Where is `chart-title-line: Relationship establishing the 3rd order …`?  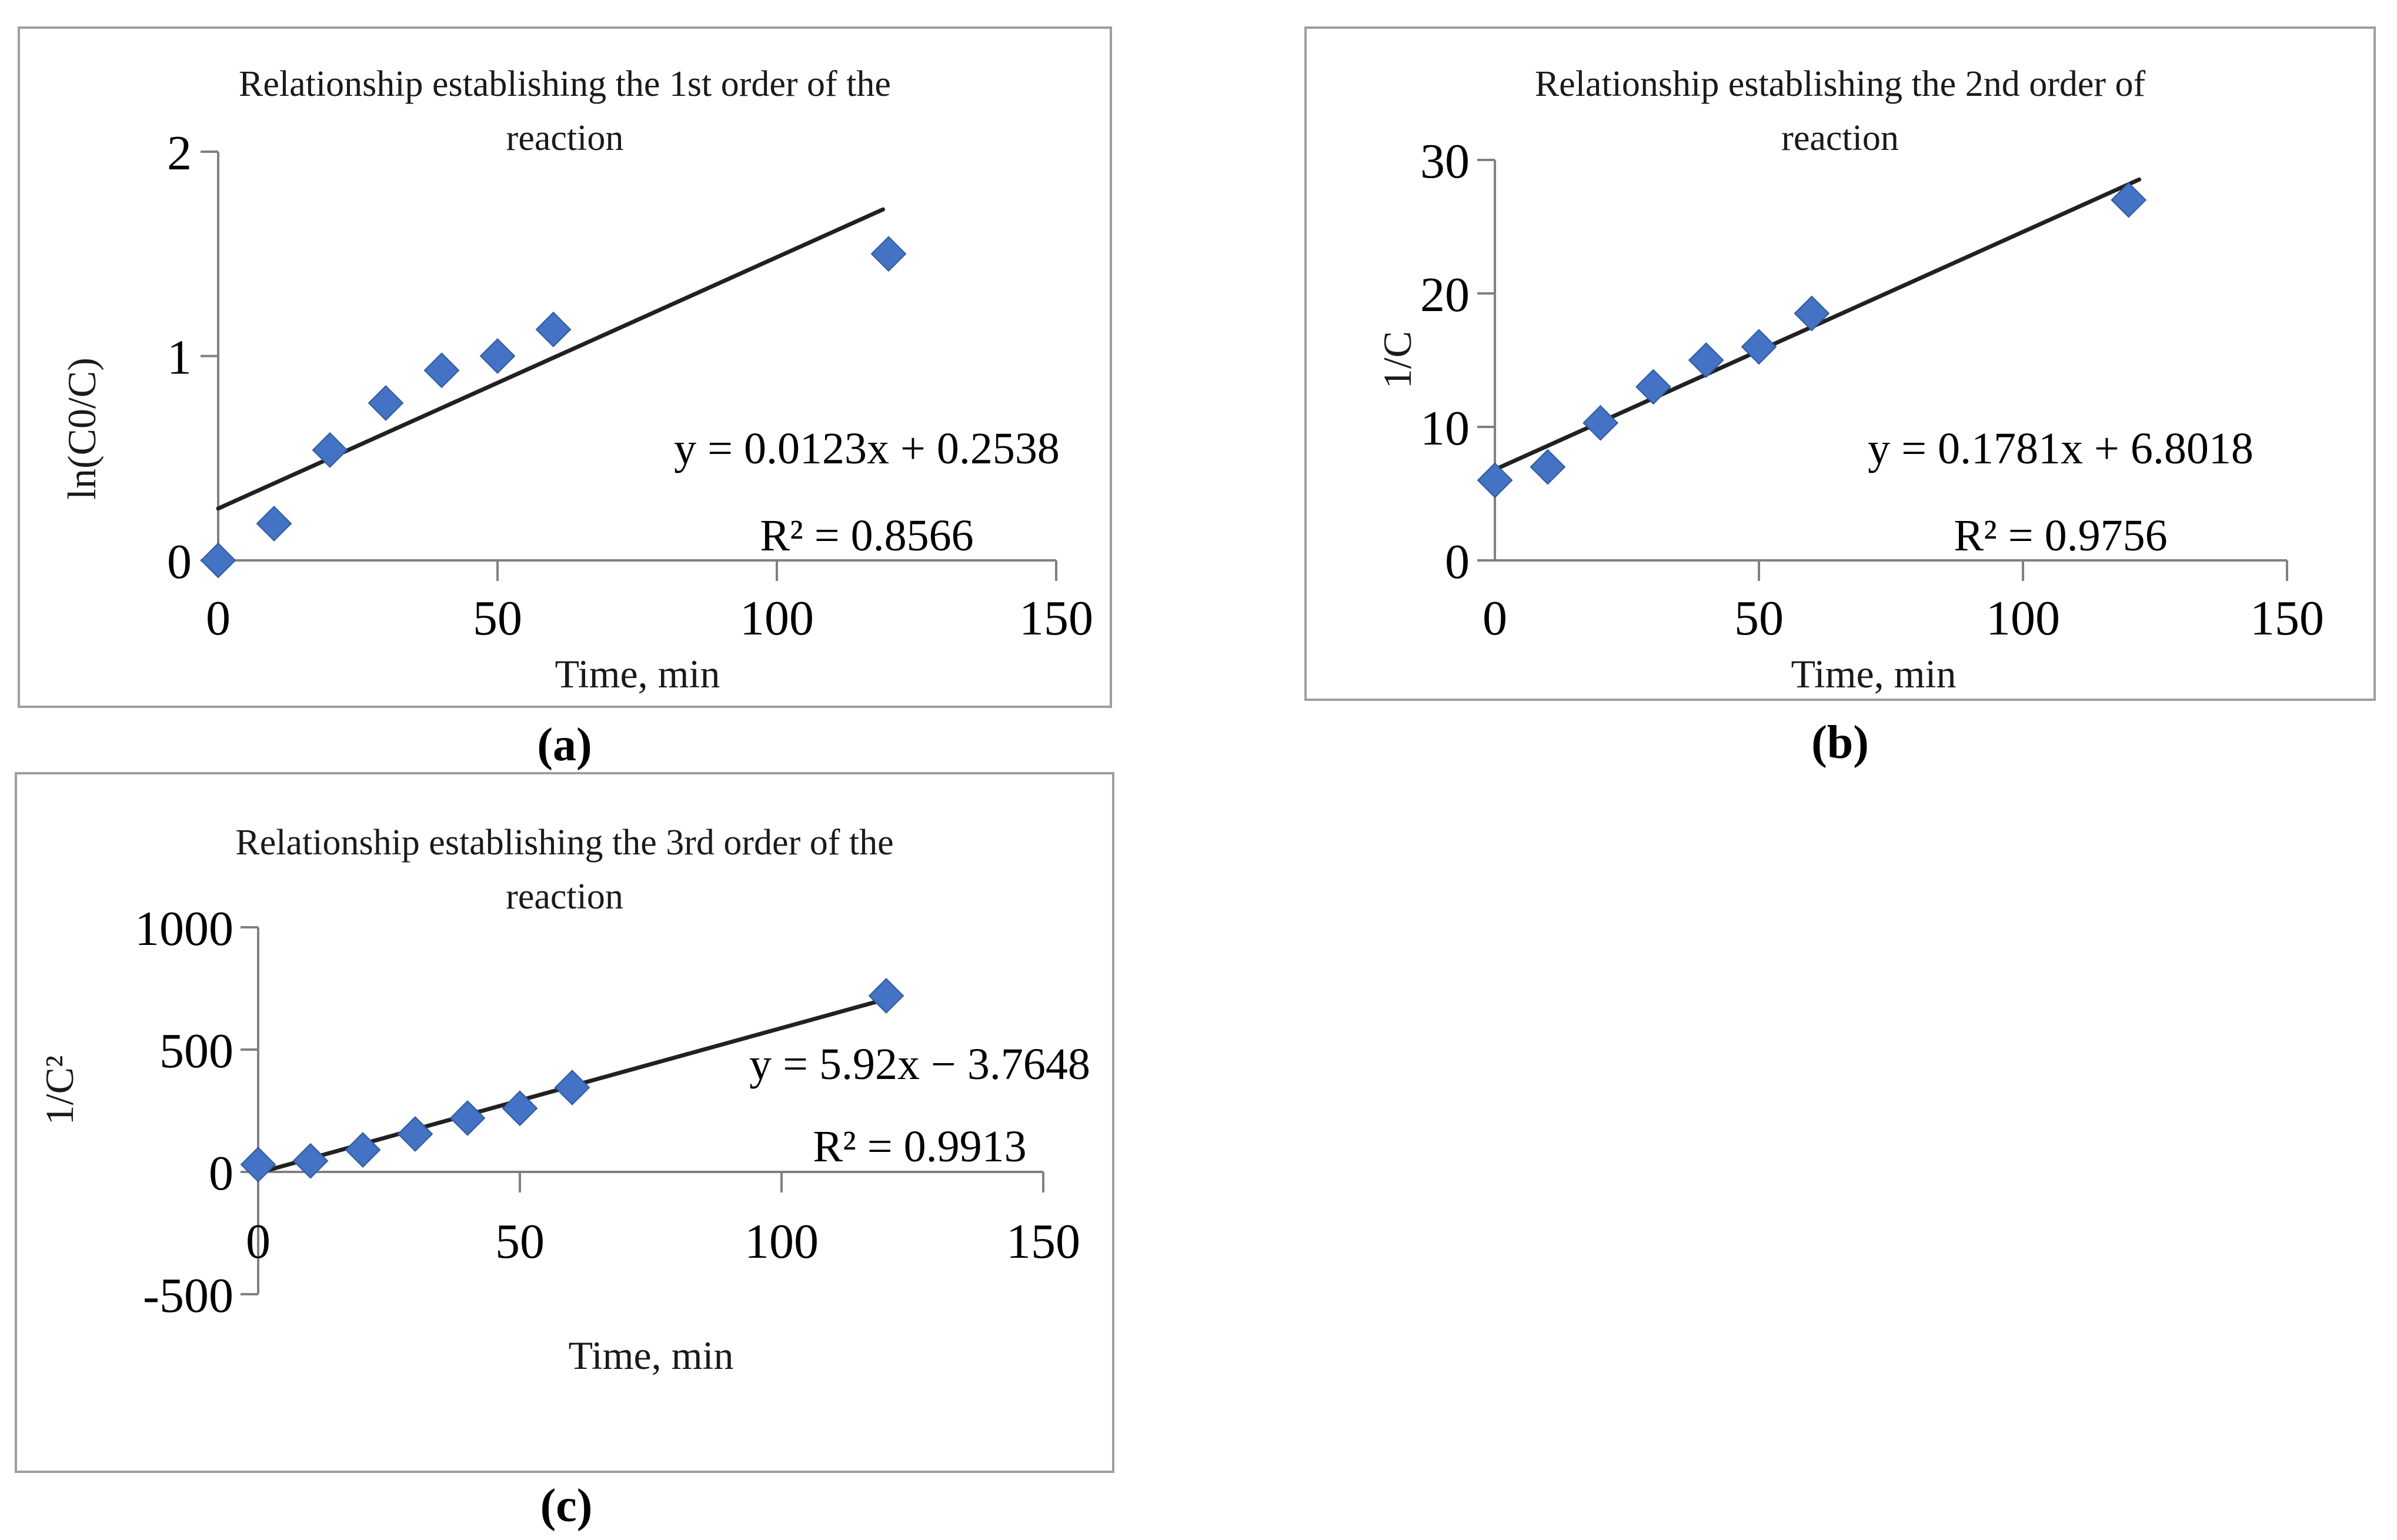 chart-title-line: Relationship establishing the 3rd order … is located at coordinates (564, 843).